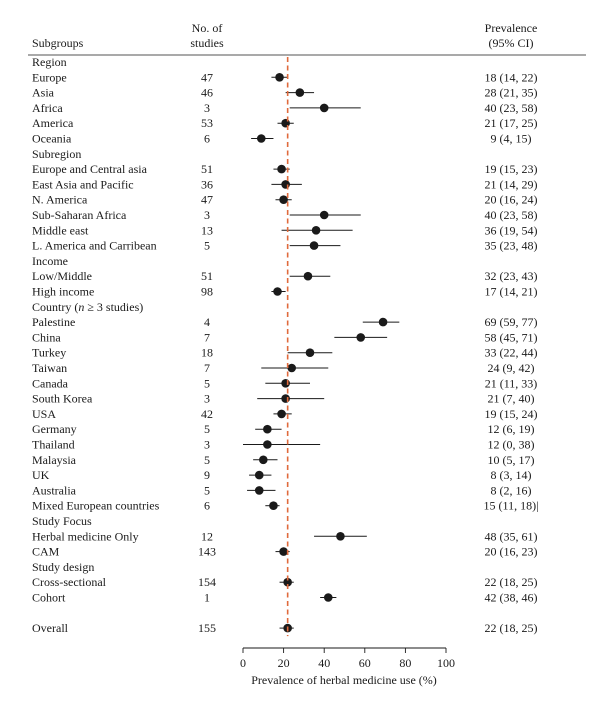 This screenshot has height=711, width=600. Describe the element at coordinates (207, 200) in the screenshot. I see `study-count: 47` at that location.